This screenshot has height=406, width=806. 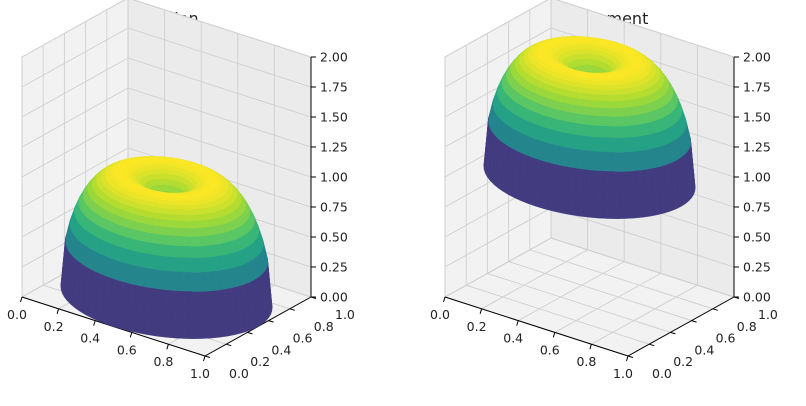 I want to click on x-tick-label: 0.8, so click(x=163, y=361).